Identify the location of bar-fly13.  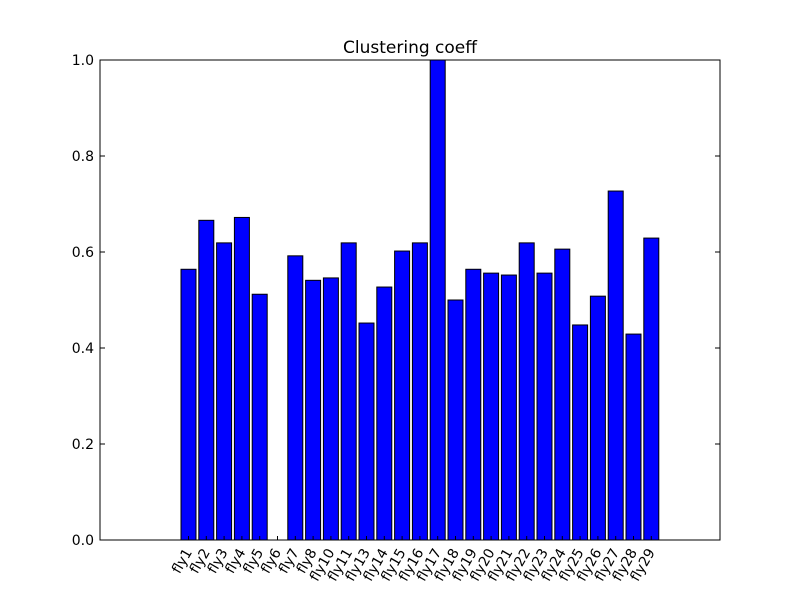
(366, 431).